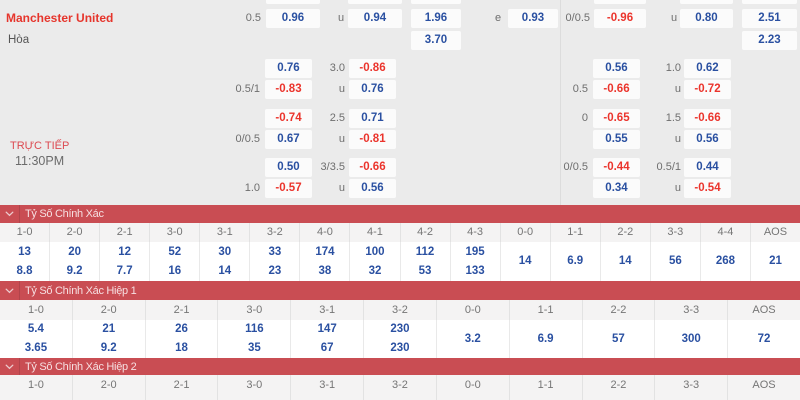 The width and height of the screenshot is (800, 400). What do you see at coordinates (288, 89) in the screenshot?
I see `handicap-odds: -0.83` at bounding box center [288, 89].